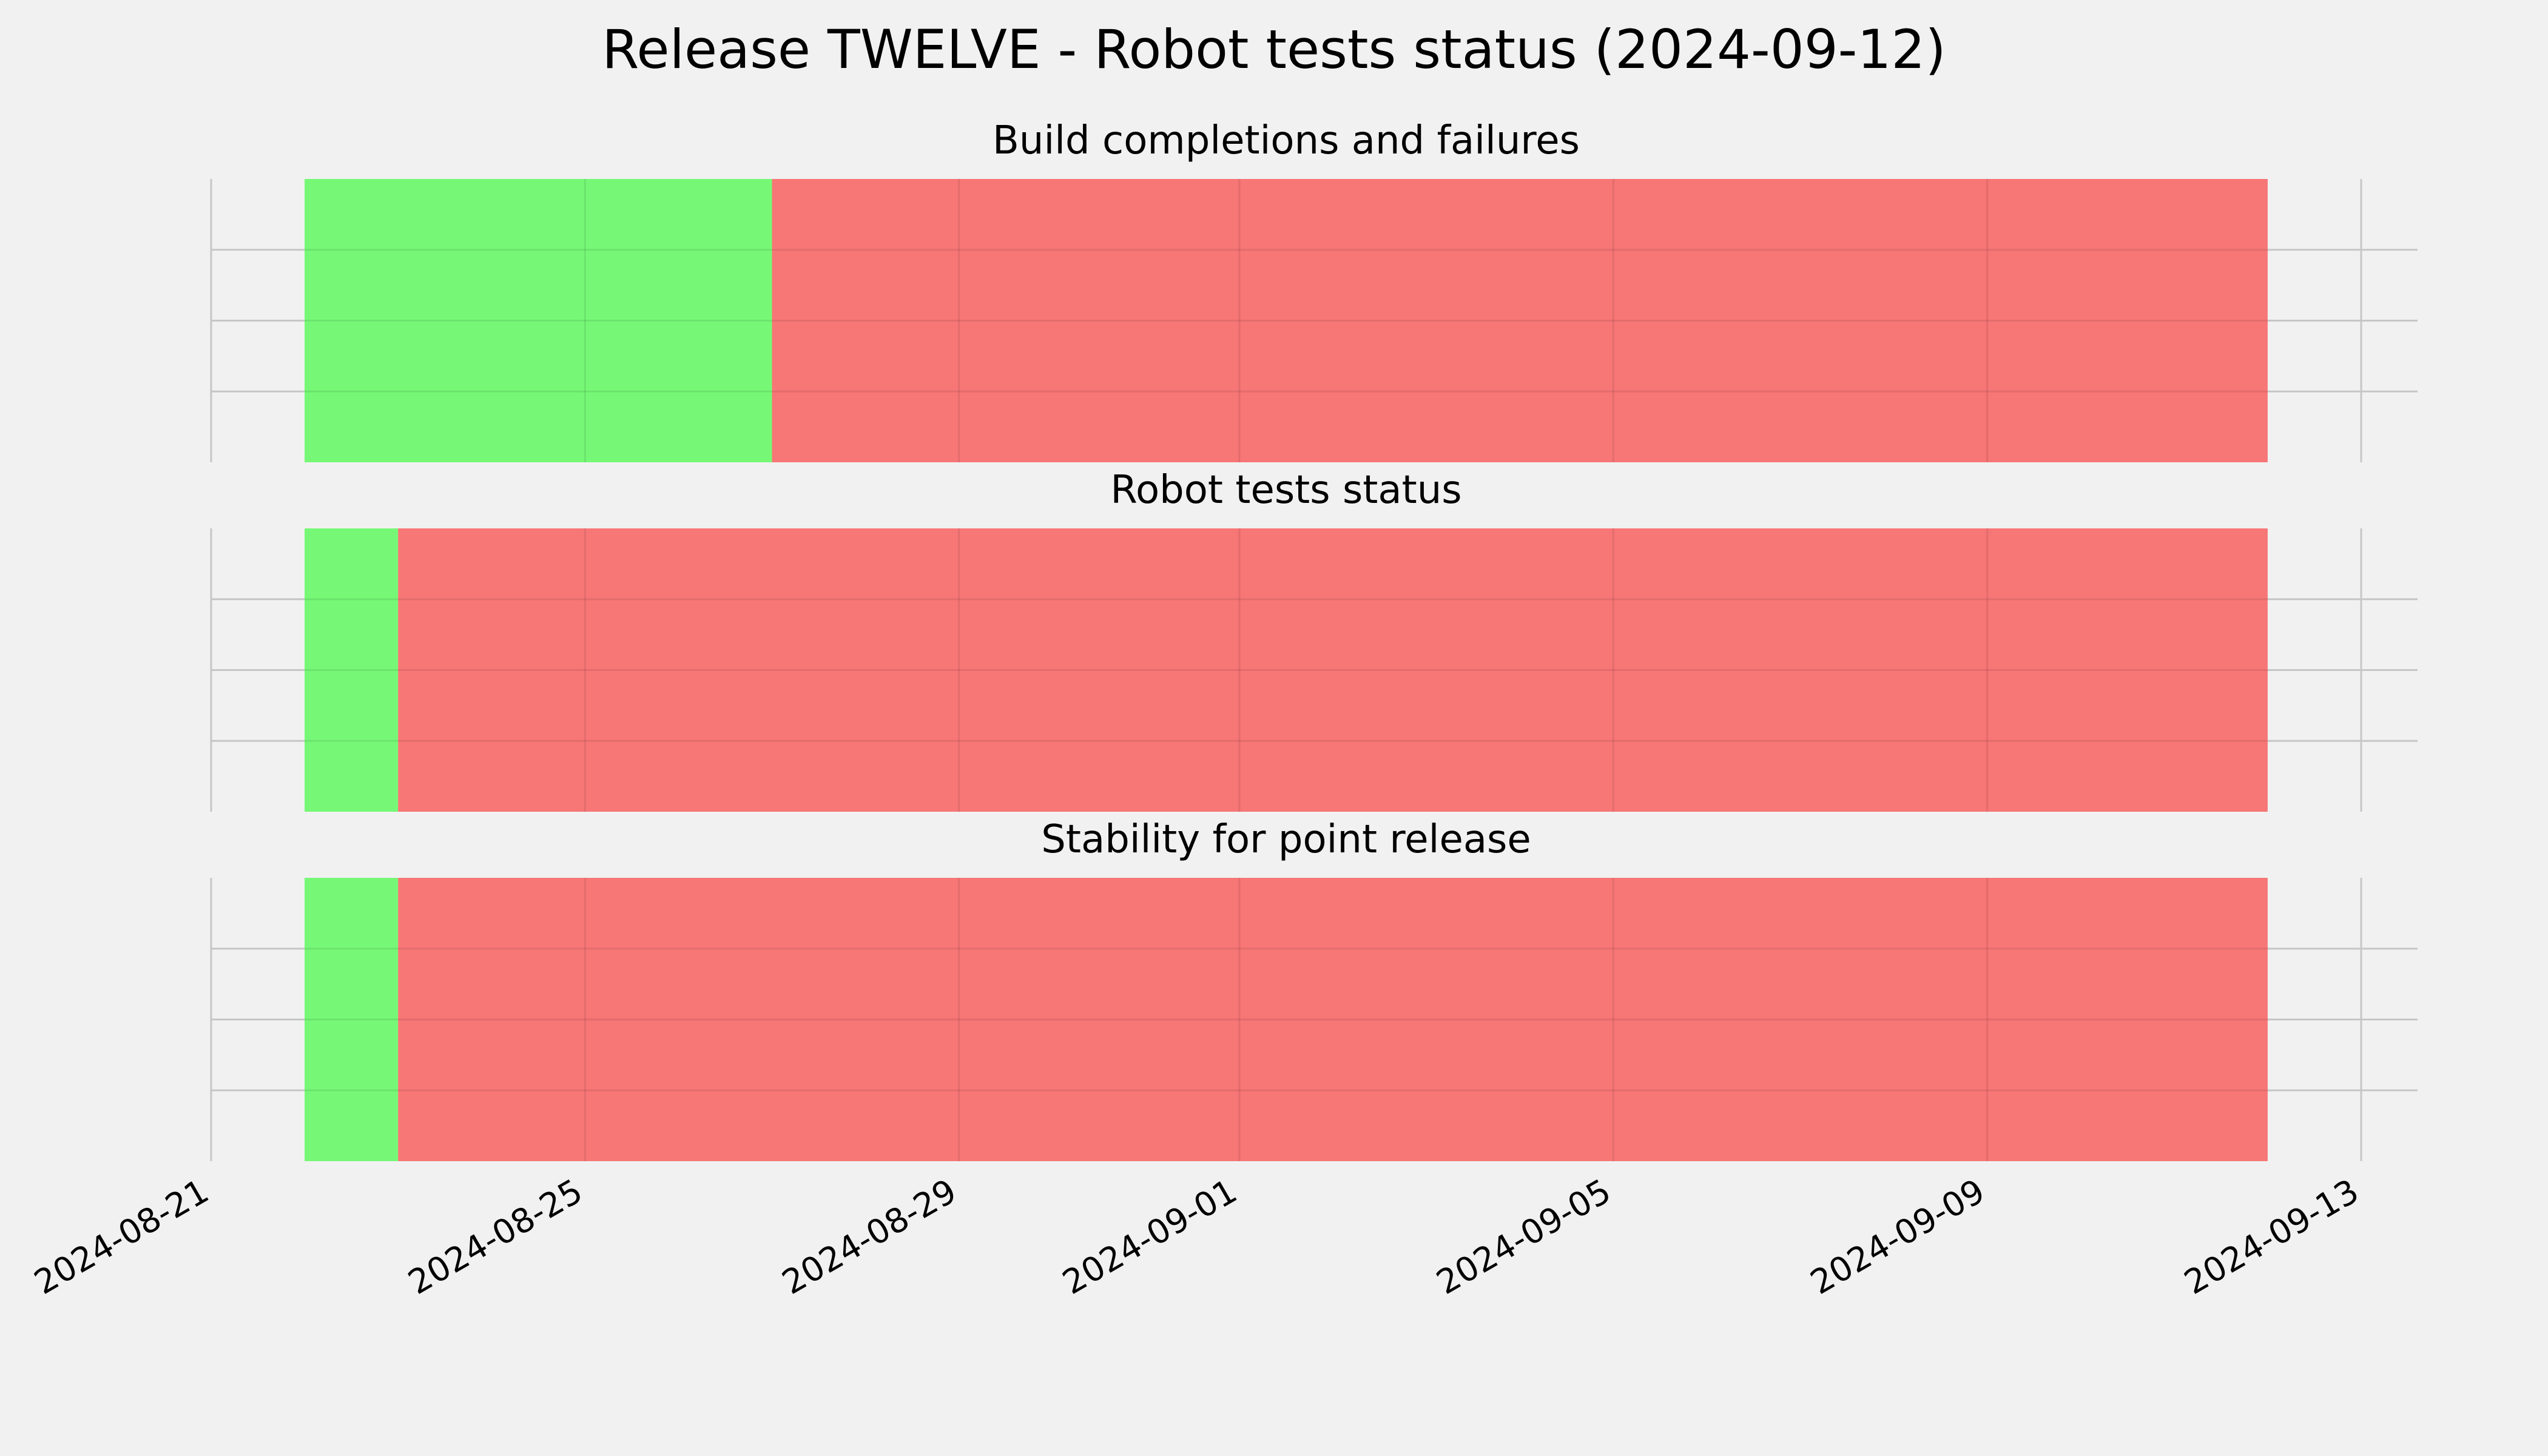 Image resolution: width=2548 pixels, height=1456 pixels. What do you see at coordinates (1286, 839) in the screenshot?
I see `panel-title: Stability for point release` at bounding box center [1286, 839].